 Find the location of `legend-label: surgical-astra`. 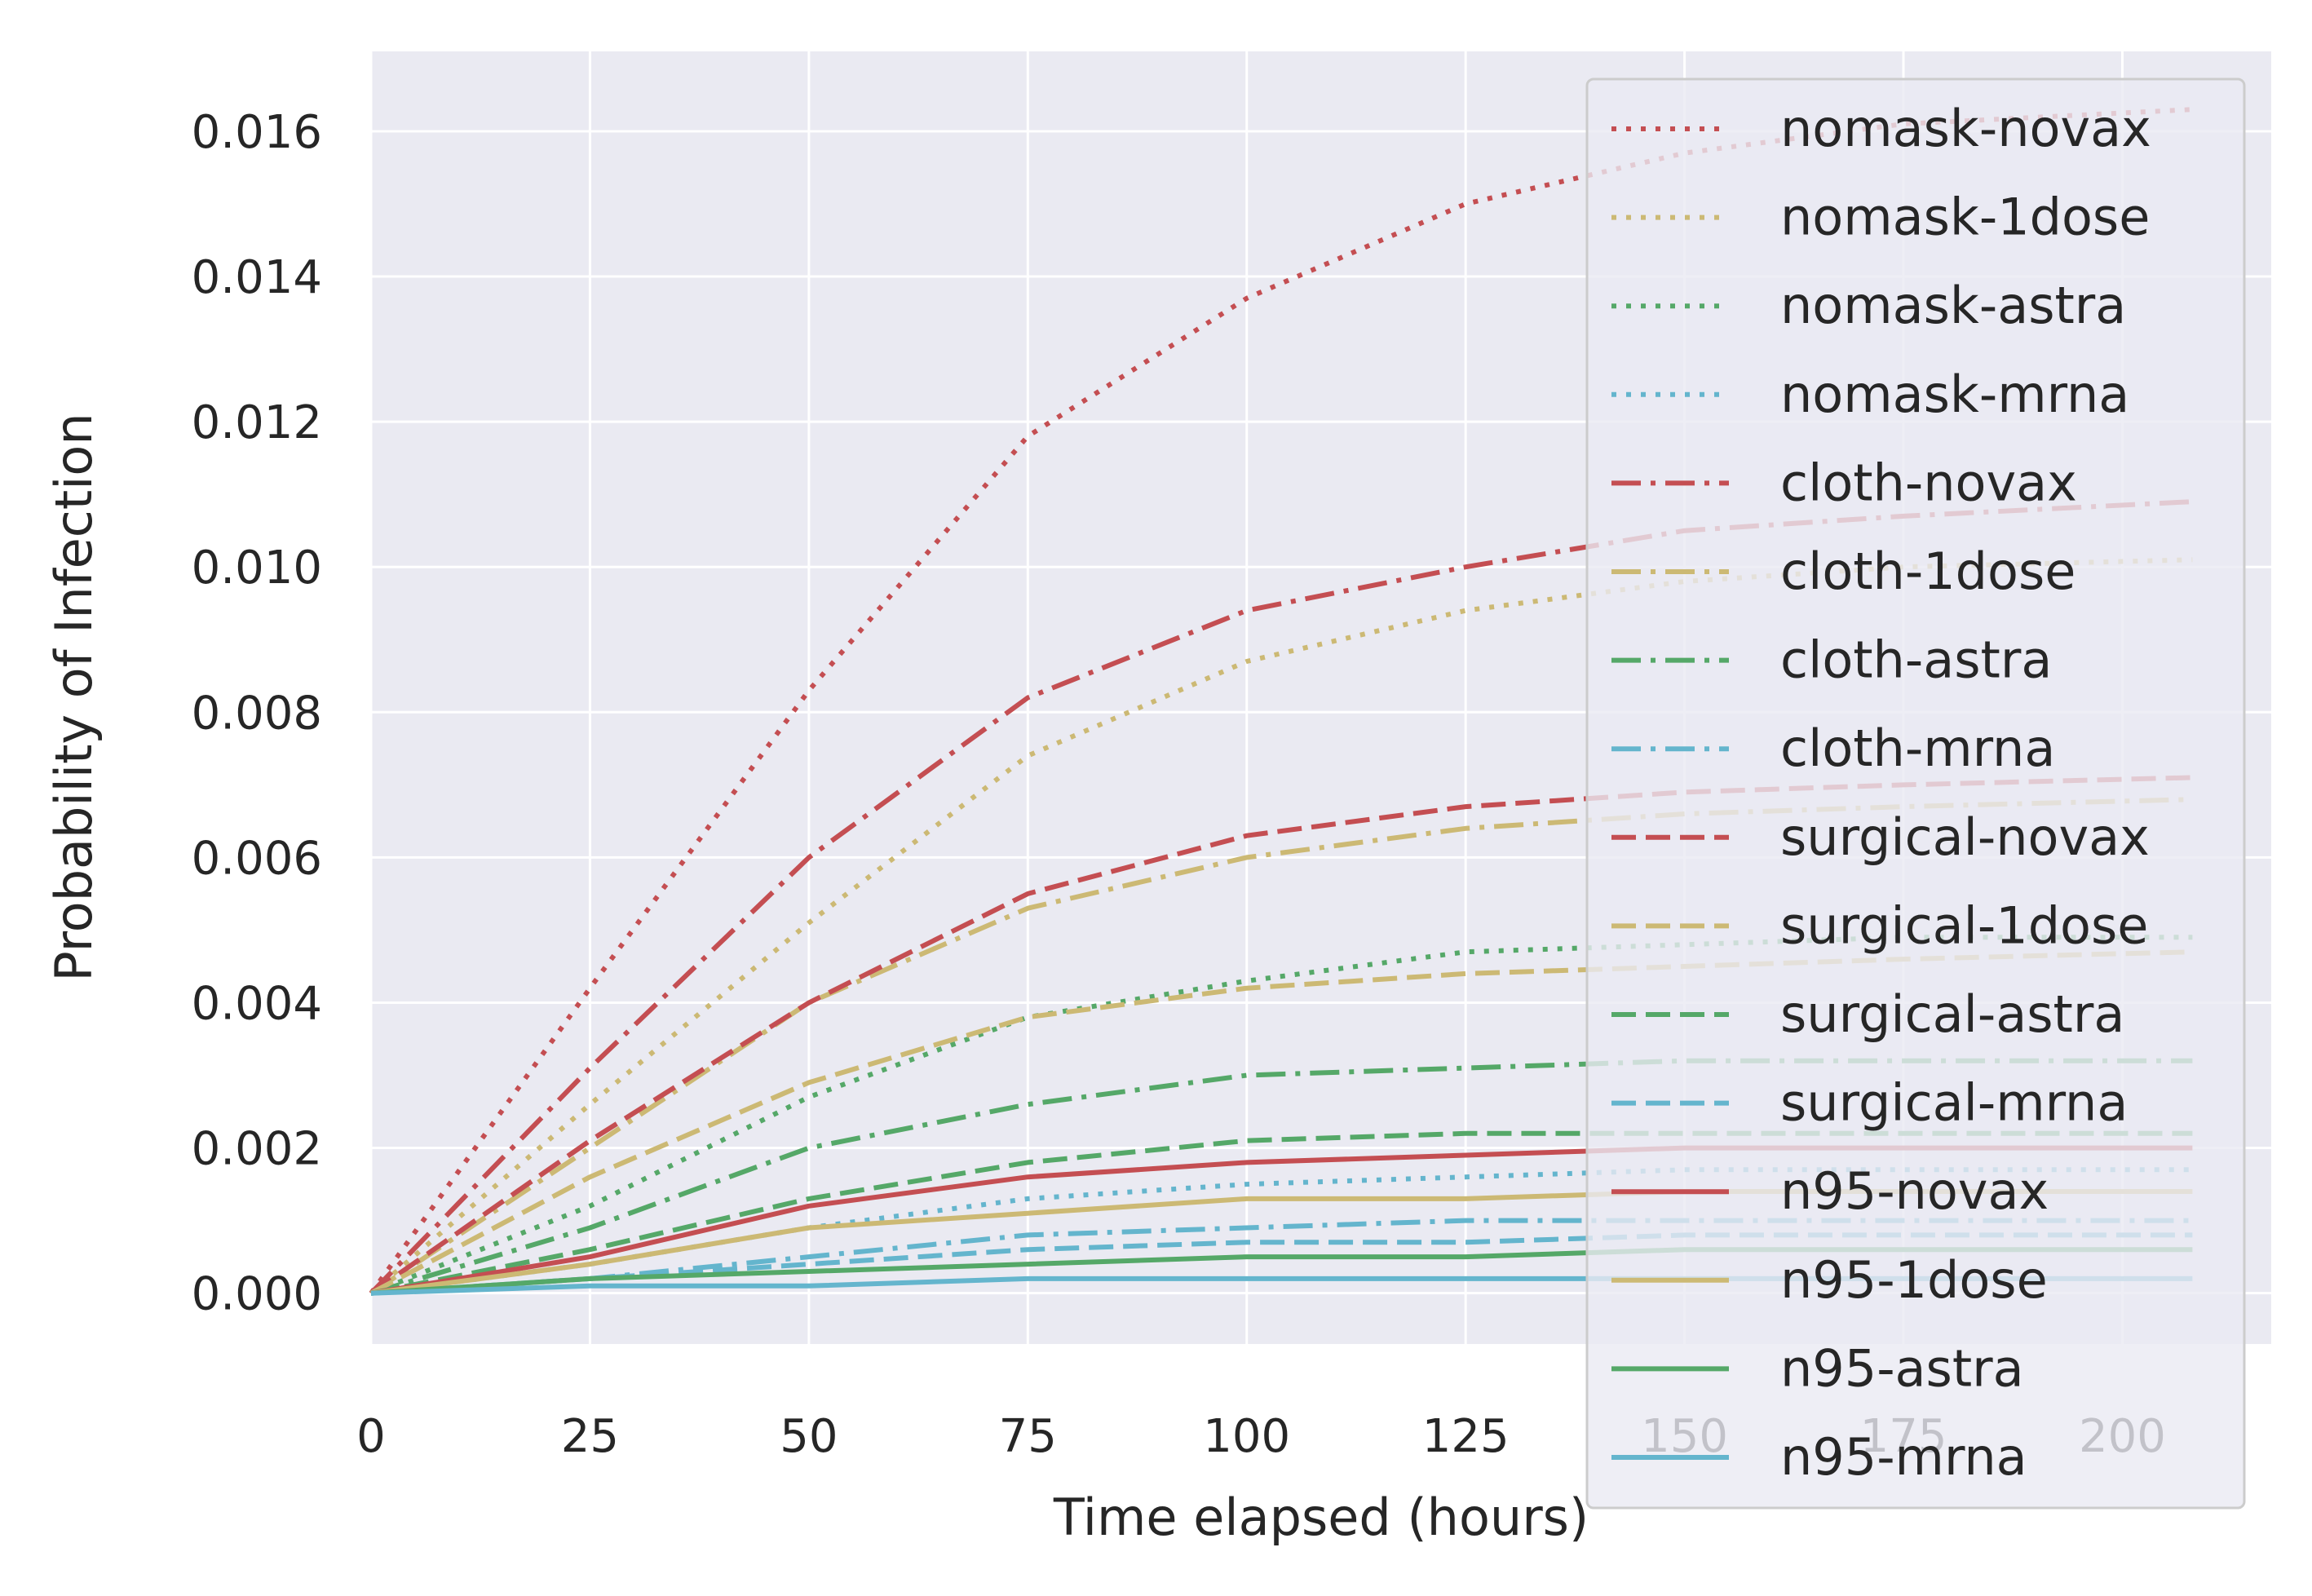

legend-label: surgical-astra is located at coordinates (1952, 1014).